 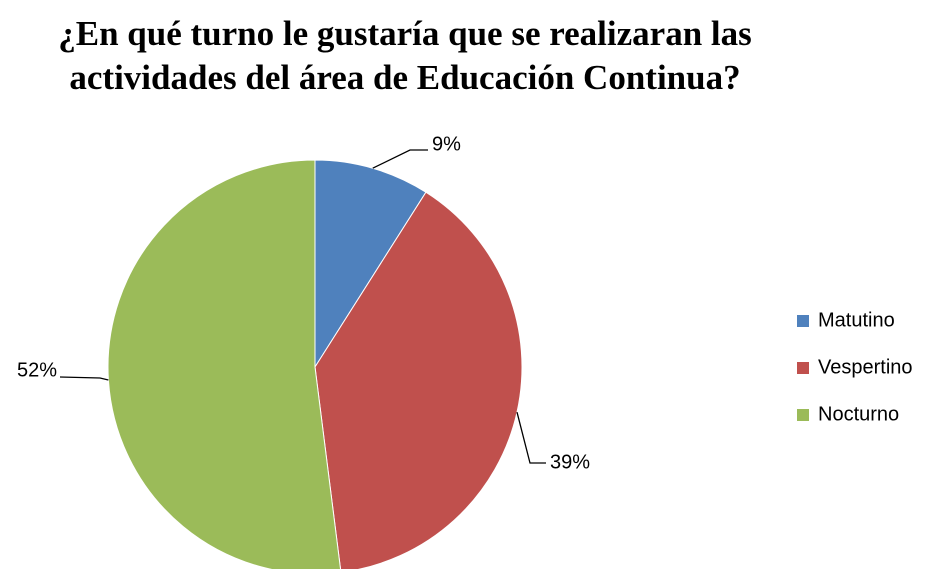 What do you see at coordinates (856, 320) in the screenshot?
I see `legend-label: Matutino` at bounding box center [856, 320].